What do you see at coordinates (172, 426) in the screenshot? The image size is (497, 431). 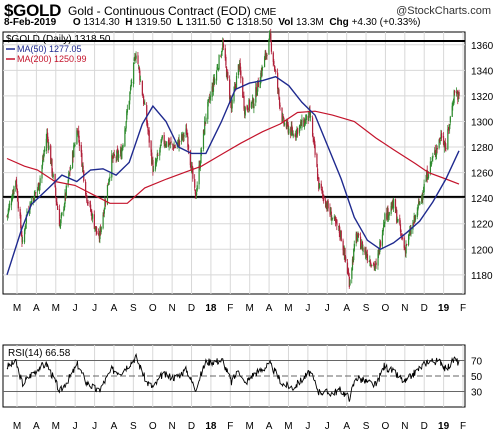 I see `rsi-x-tick-label: N` at bounding box center [172, 426].